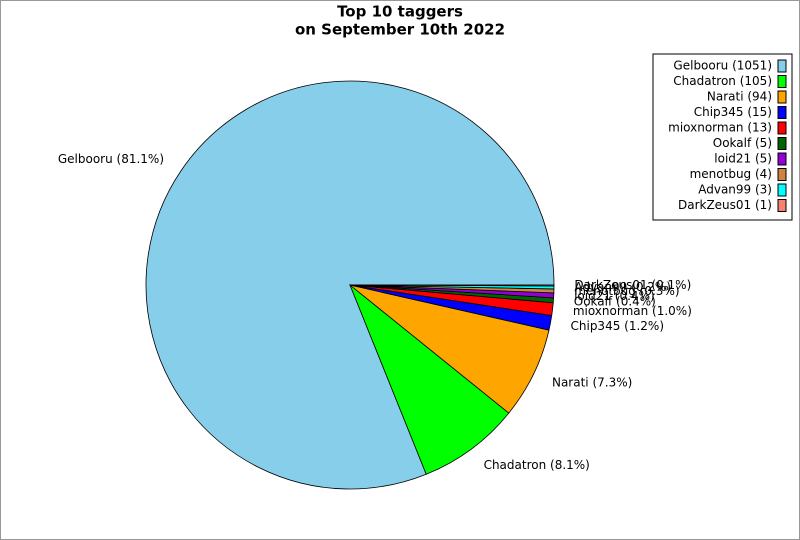  I want to click on slice-label: loid21 (0.4%), so click(614, 296).